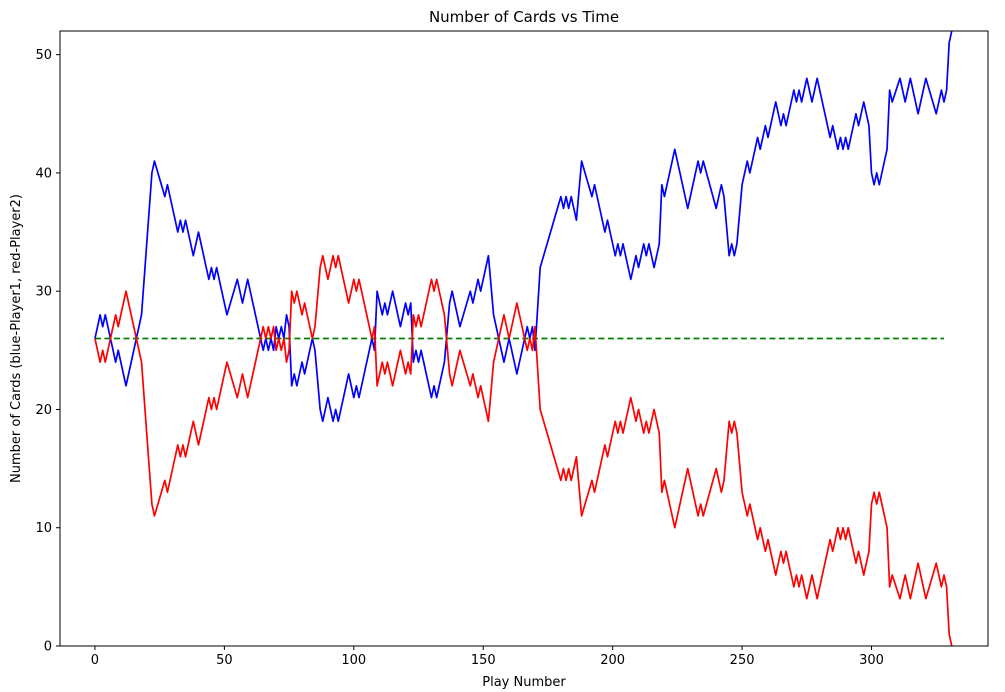 The width and height of the screenshot is (1005, 692). What do you see at coordinates (524, 17) in the screenshot?
I see `chart-title: Number of Cards vs Time` at bounding box center [524, 17].